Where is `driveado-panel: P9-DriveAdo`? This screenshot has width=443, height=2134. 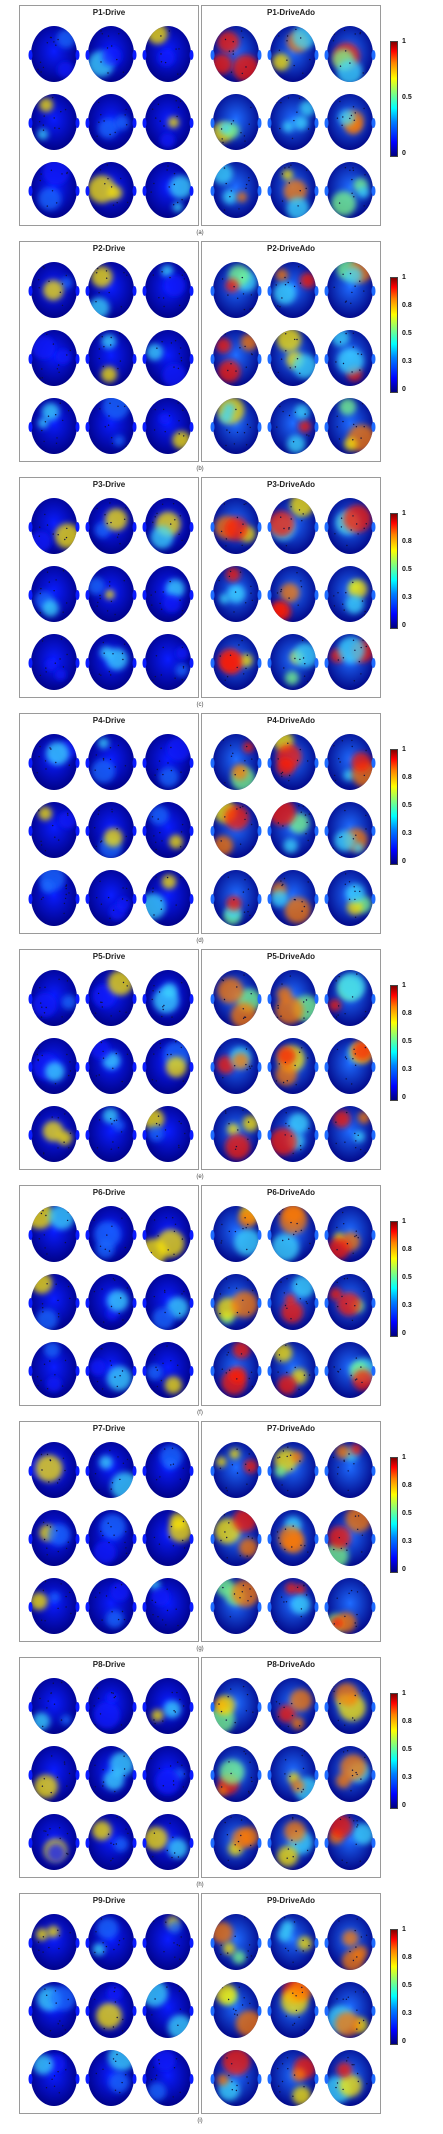 driveado-panel: P9-DriveAdo is located at coordinates (291, 2003).